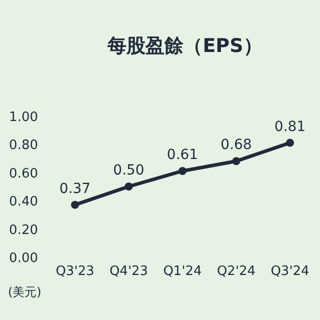  Describe the element at coordinates (75, 271) in the screenshot. I see `xtick: Q3'23` at that location.